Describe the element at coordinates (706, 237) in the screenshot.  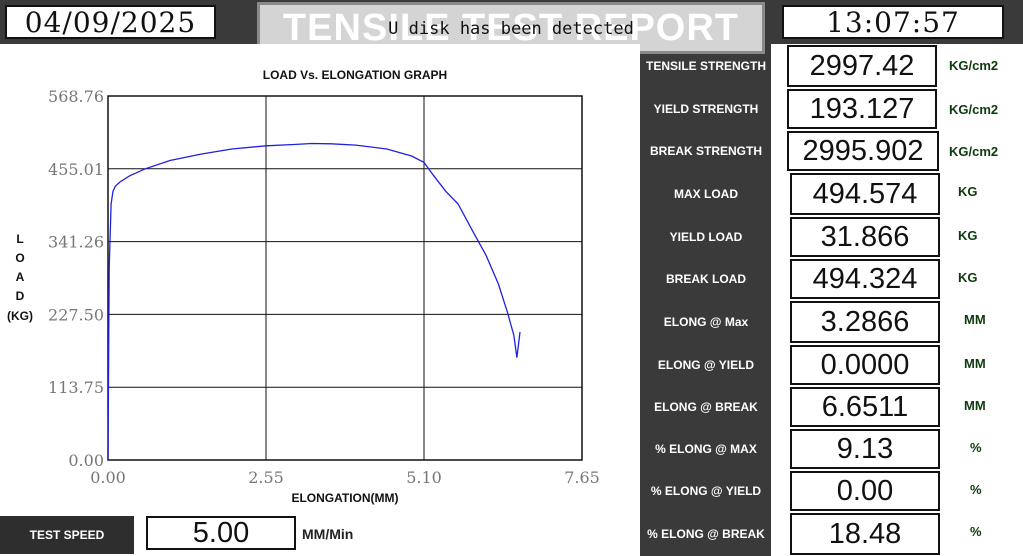
I see `result-label: YIELD LOAD` at that location.